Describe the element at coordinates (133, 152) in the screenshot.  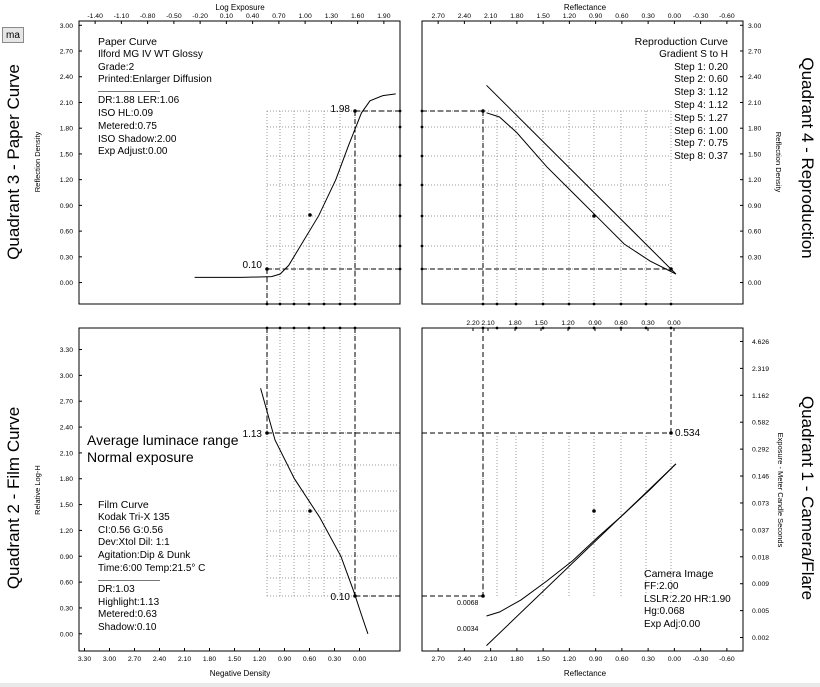
I see `paper-info-line: Exp Adjust:0.00` at that location.